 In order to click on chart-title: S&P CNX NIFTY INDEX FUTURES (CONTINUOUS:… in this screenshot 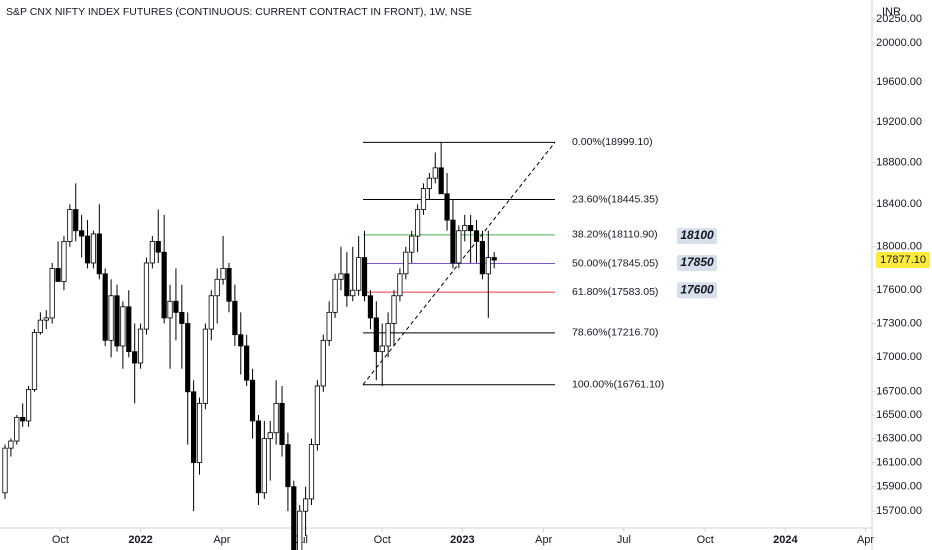, I will do `click(239, 12)`.